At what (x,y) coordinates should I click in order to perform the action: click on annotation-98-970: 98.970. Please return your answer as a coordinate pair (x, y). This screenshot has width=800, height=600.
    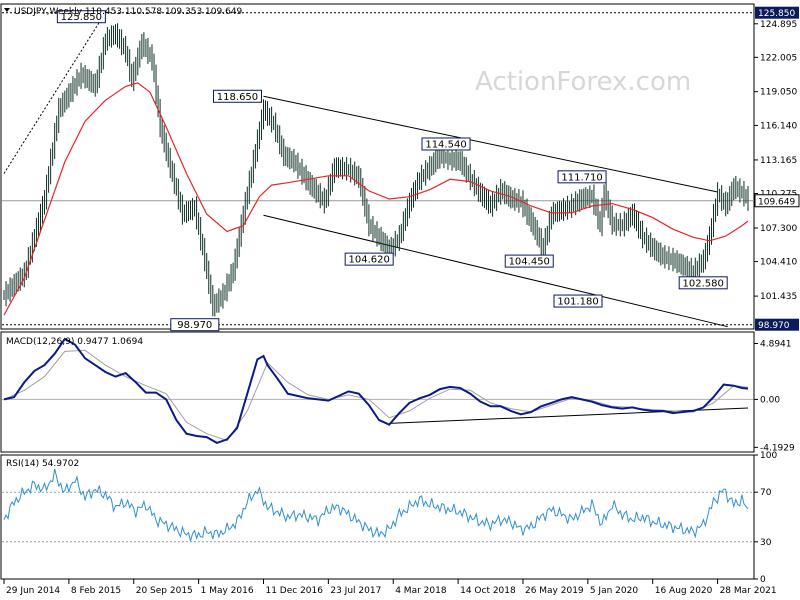
    Looking at the image, I should click on (195, 325).